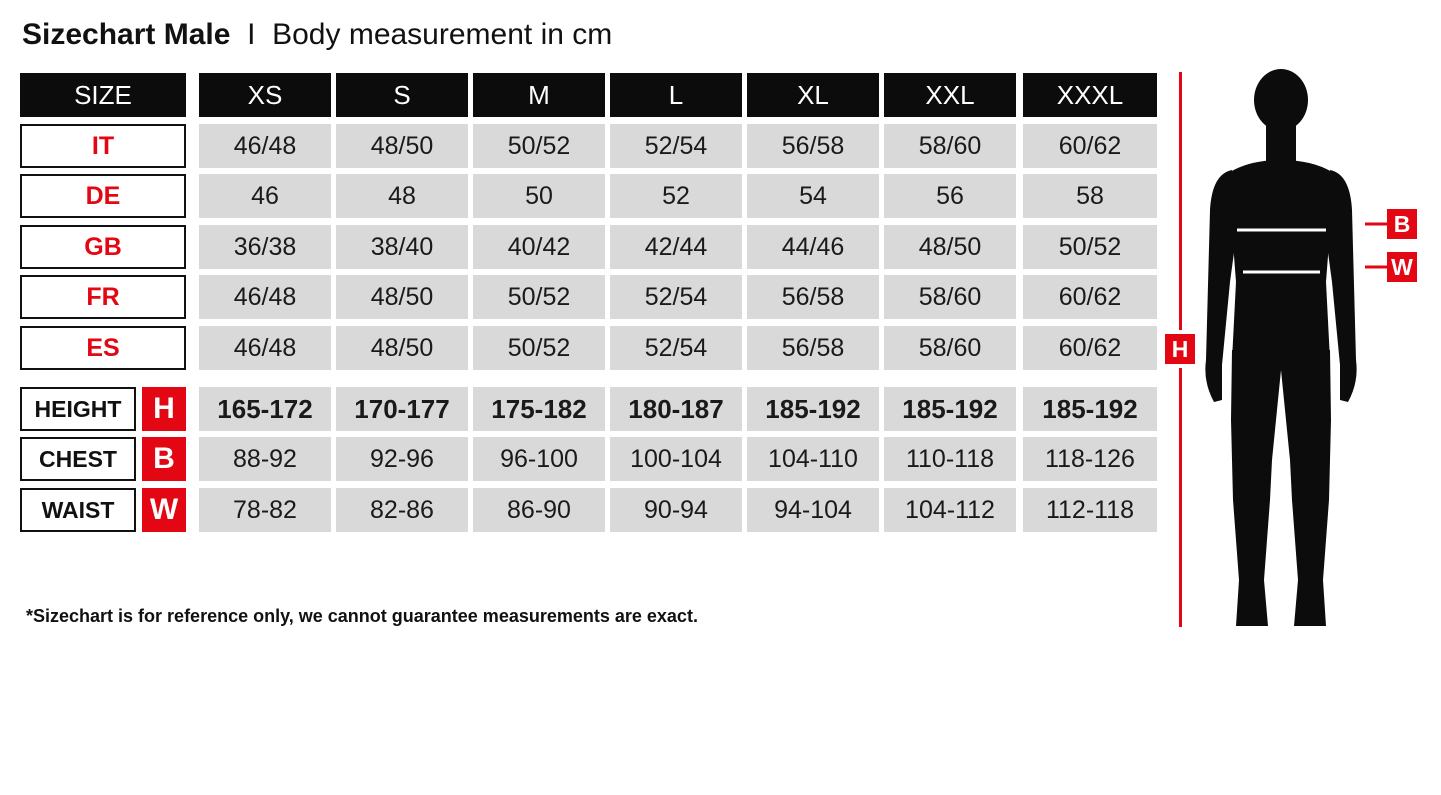 This screenshot has width=1441, height=795. I want to click on measure-label-waist: WAIST, so click(78, 510).